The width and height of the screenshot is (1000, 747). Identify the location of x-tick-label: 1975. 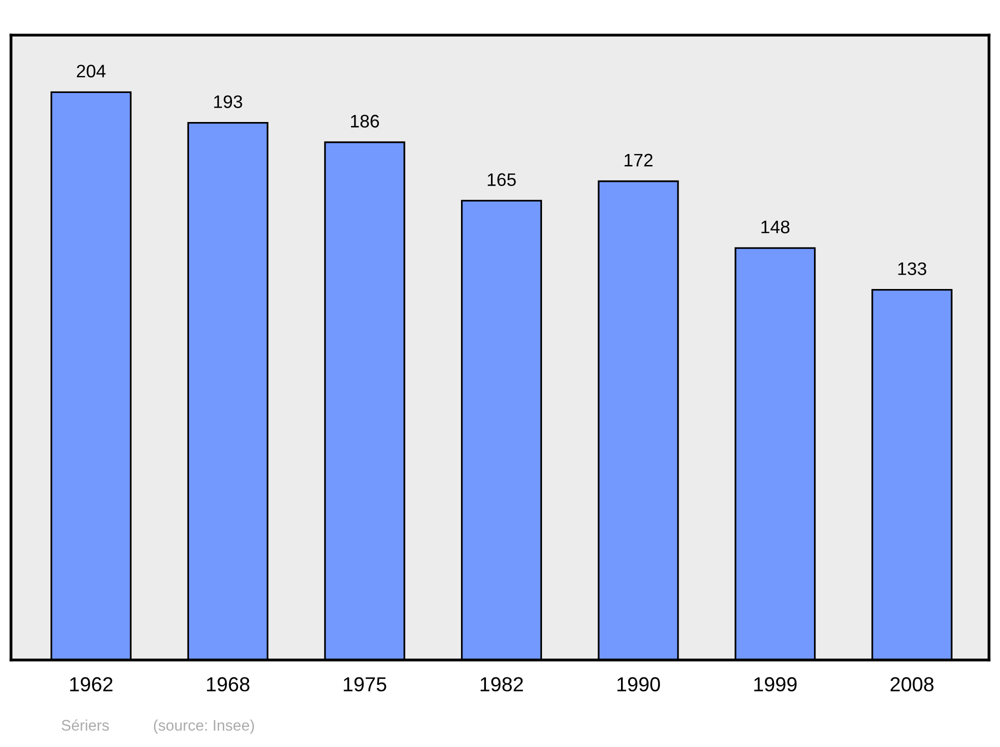
(365, 684).